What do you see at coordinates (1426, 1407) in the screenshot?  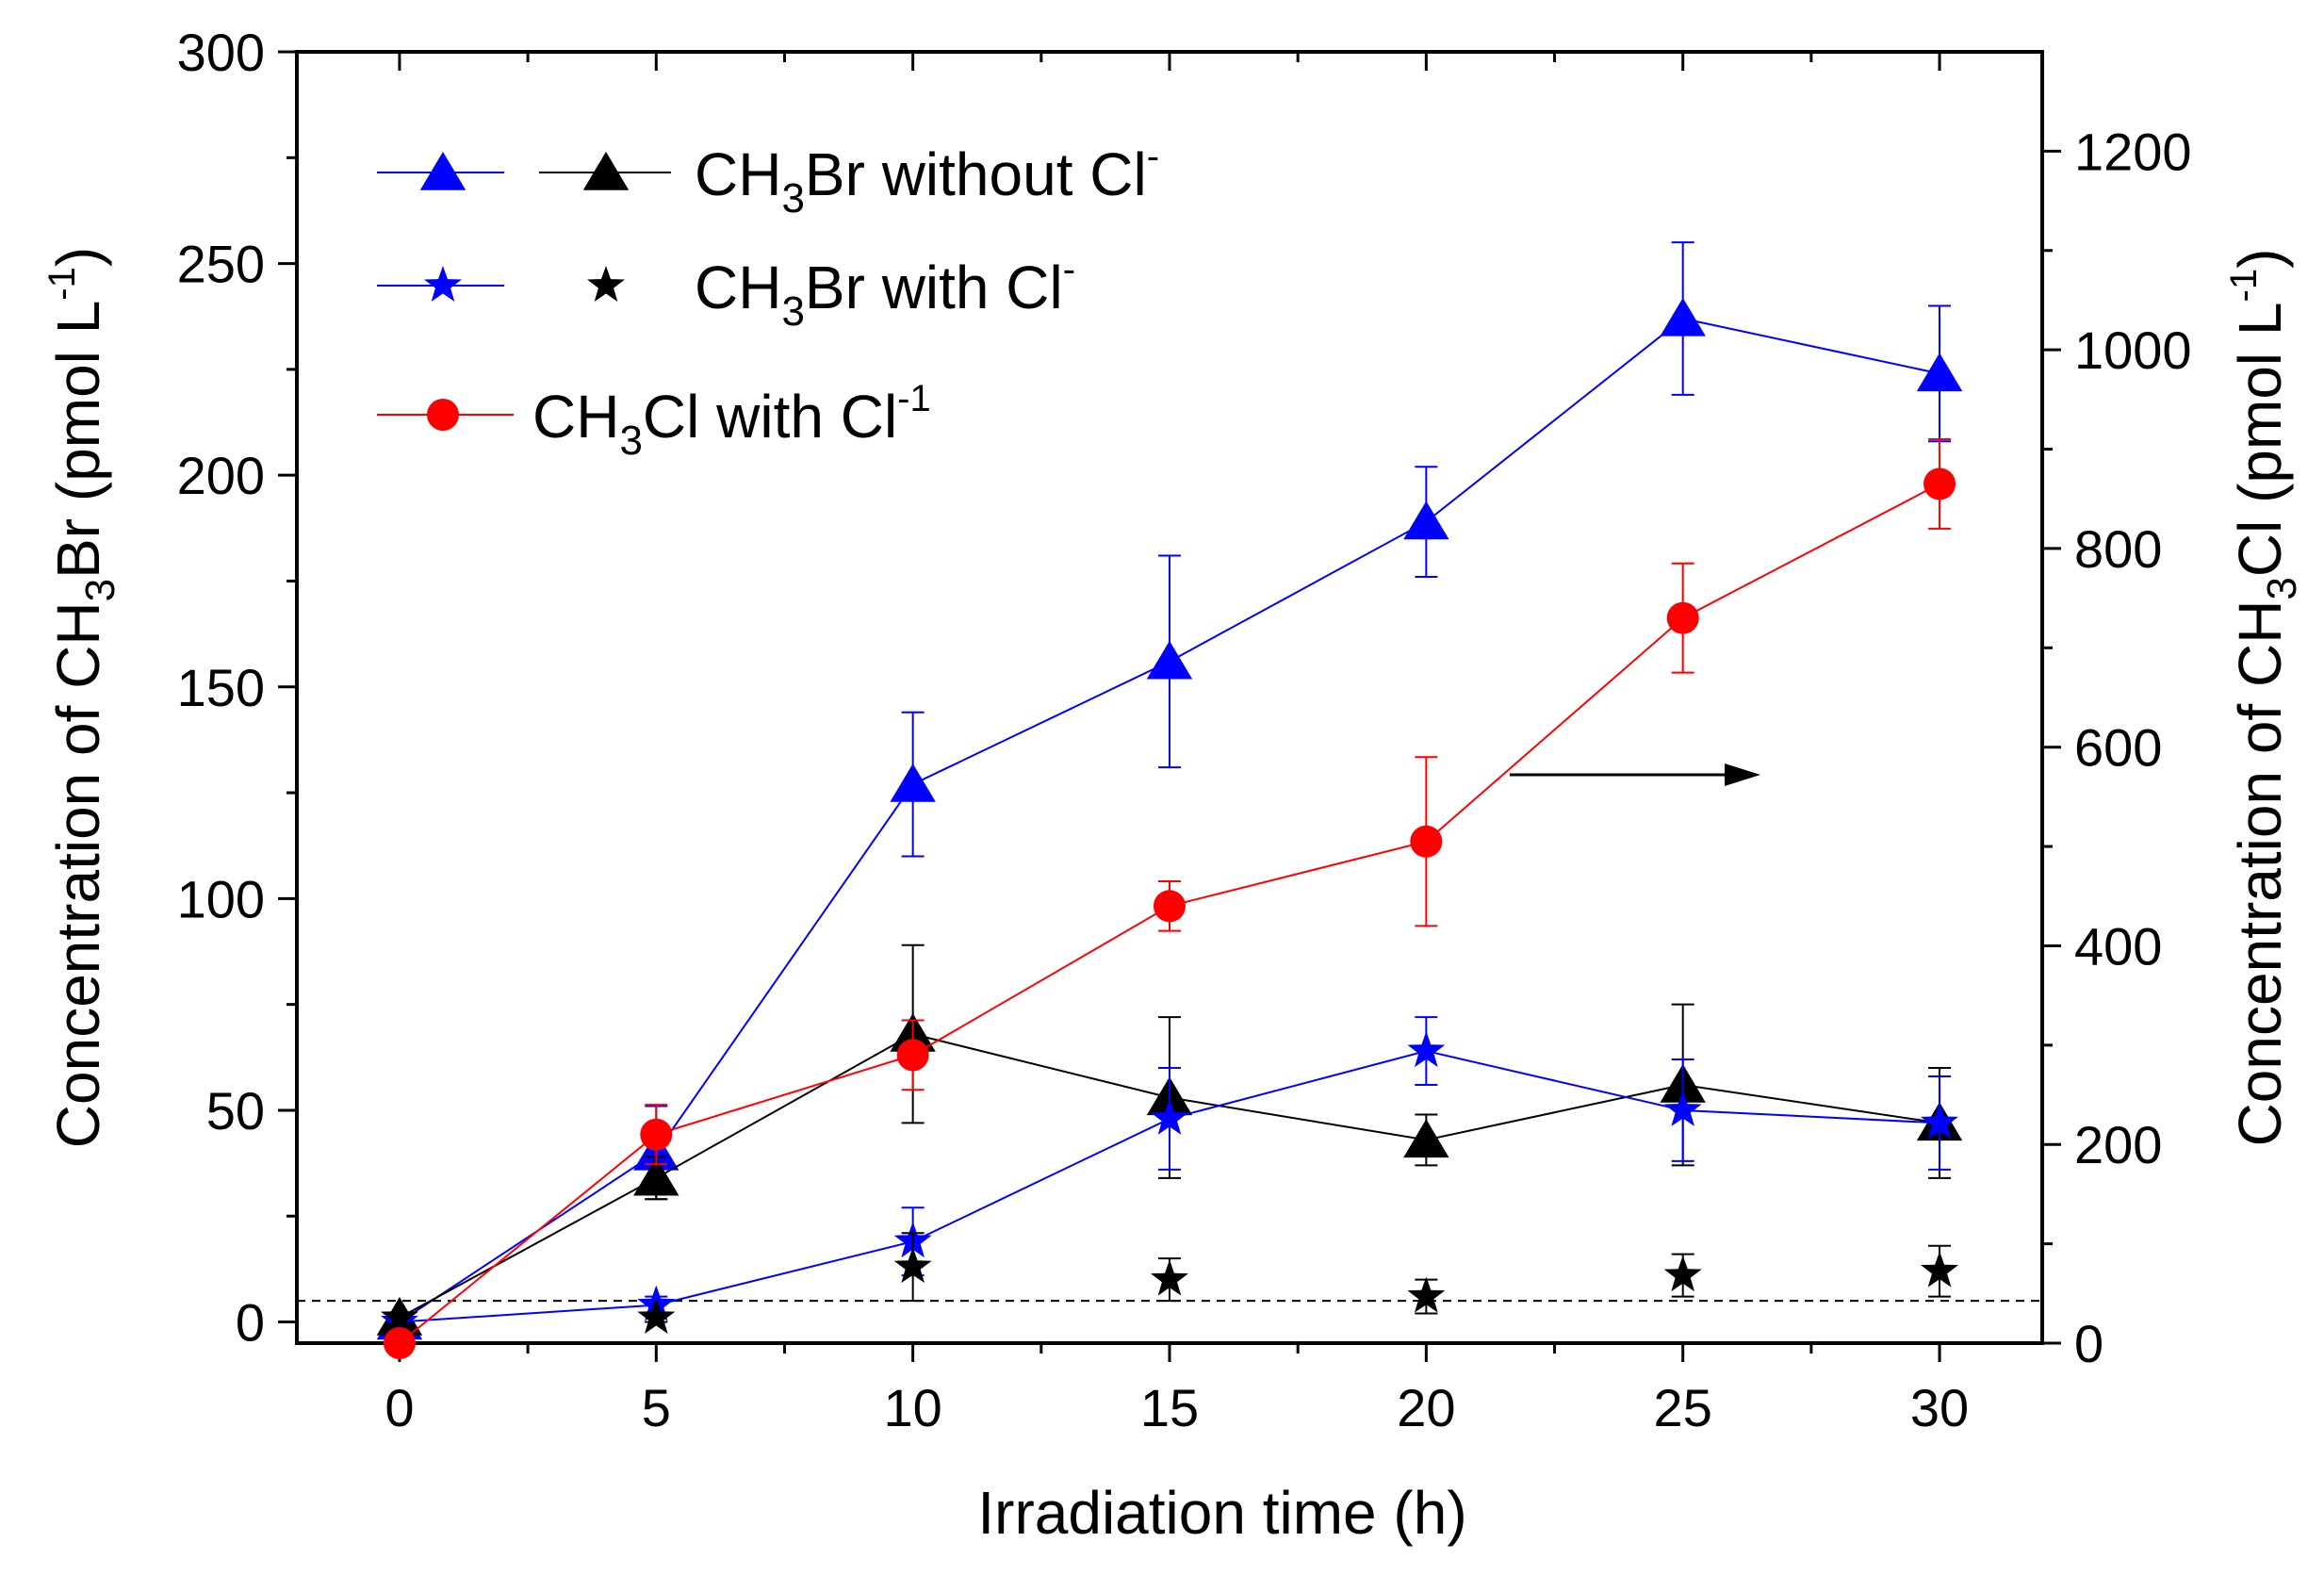 I see `x-tick-label: 20` at bounding box center [1426, 1407].